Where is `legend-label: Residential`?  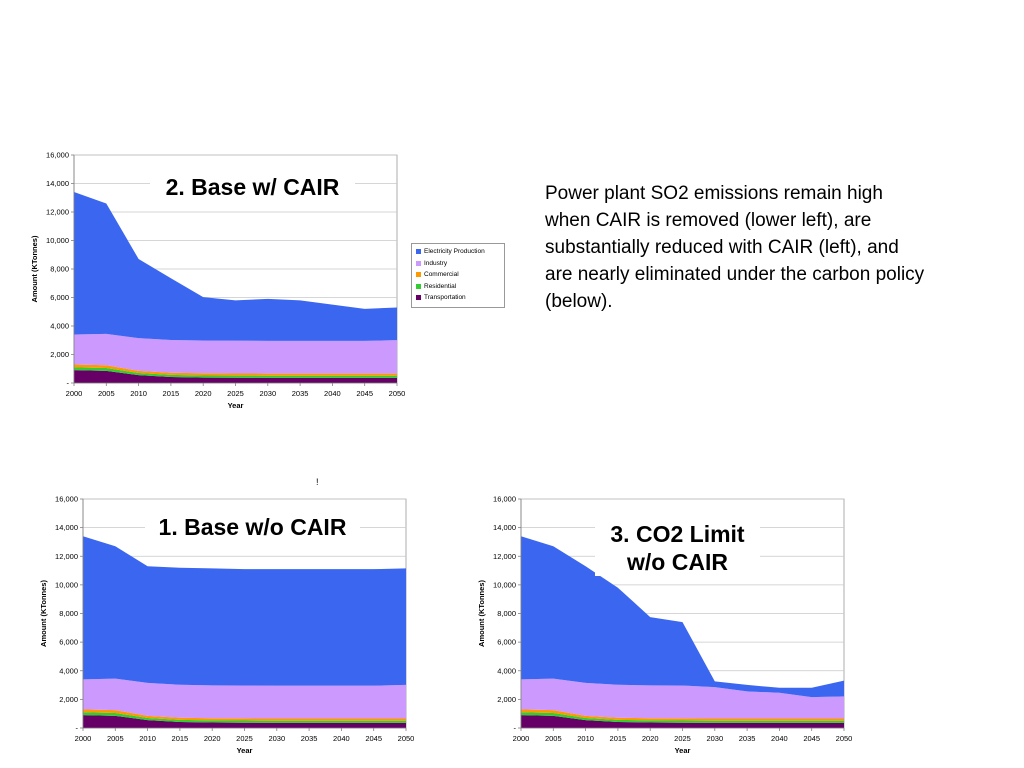
legend-label: Residential is located at coordinates (440, 286).